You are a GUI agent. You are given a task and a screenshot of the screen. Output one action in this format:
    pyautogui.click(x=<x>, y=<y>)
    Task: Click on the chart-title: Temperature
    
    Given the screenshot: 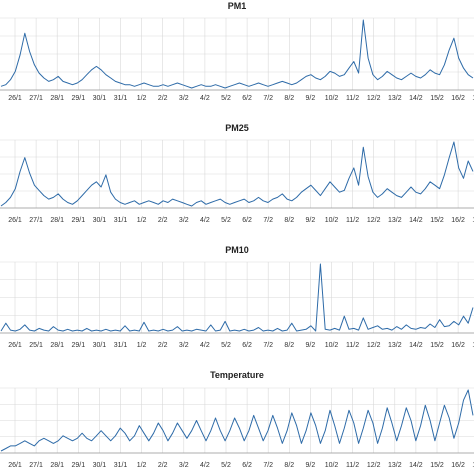 What is the action you would take?
    pyautogui.click(x=237, y=375)
    